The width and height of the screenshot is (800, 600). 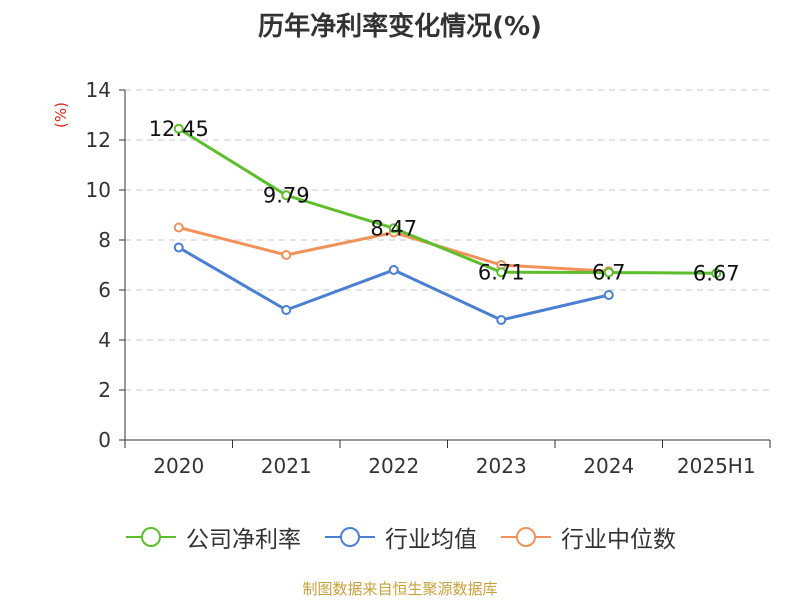 I want to click on data-label: 8.47, so click(x=393, y=228).